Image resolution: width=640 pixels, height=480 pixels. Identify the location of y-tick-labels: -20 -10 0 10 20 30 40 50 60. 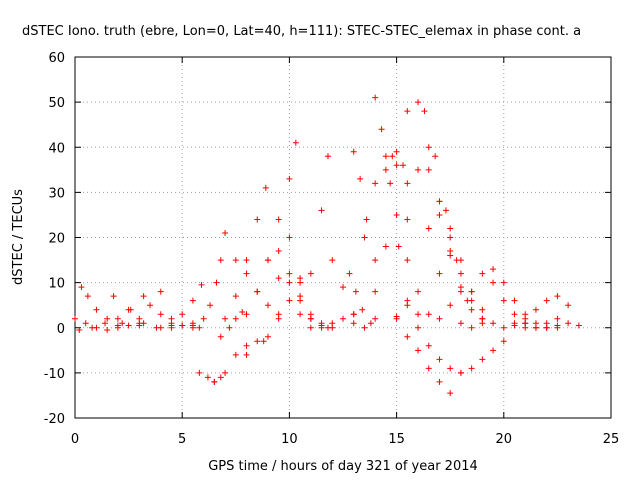
(54, 239).